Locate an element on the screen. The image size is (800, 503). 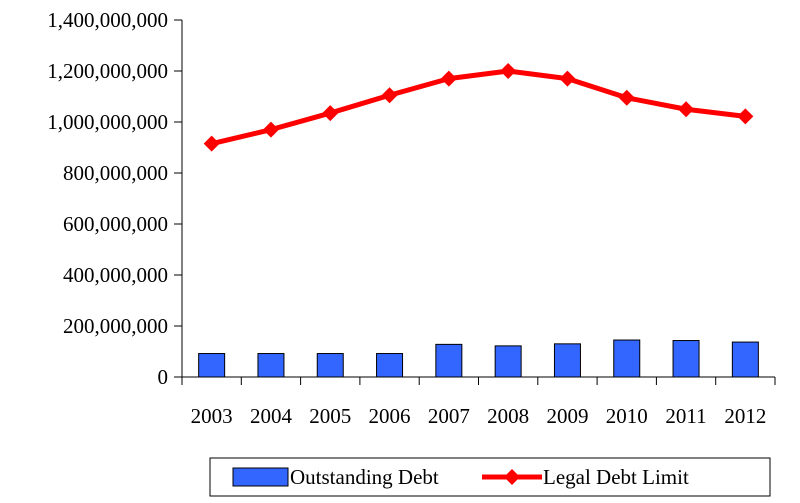
x-tick-label: 2003 is located at coordinates (212, 416).